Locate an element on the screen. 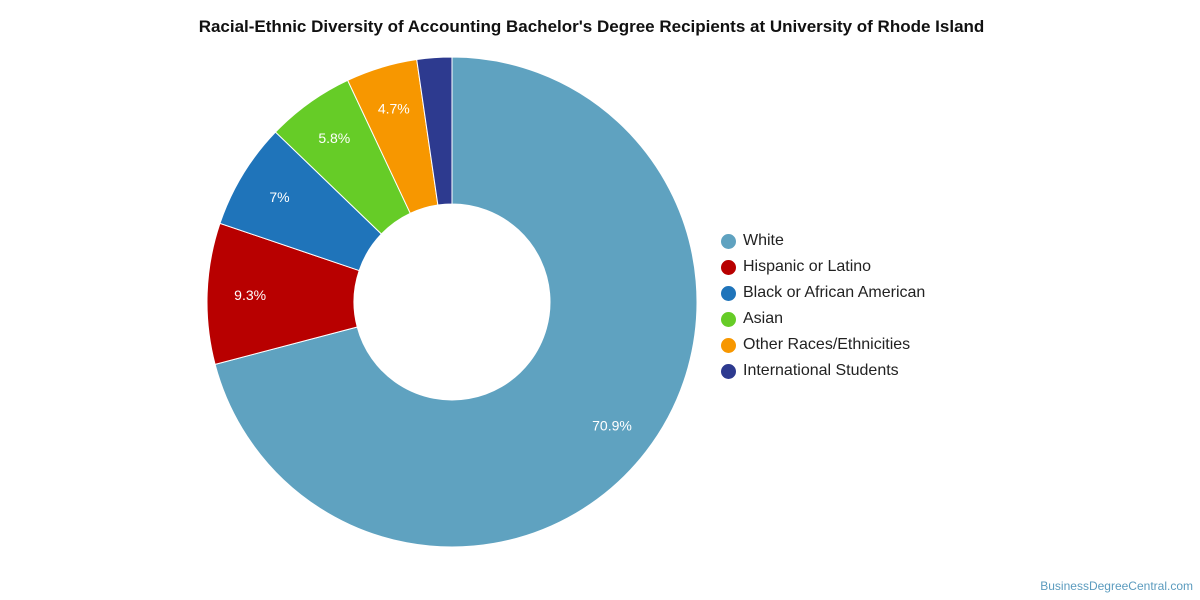 The height and width of the screenshot is (600, 1200). slice-international-students is located at coordinates (434, 131).